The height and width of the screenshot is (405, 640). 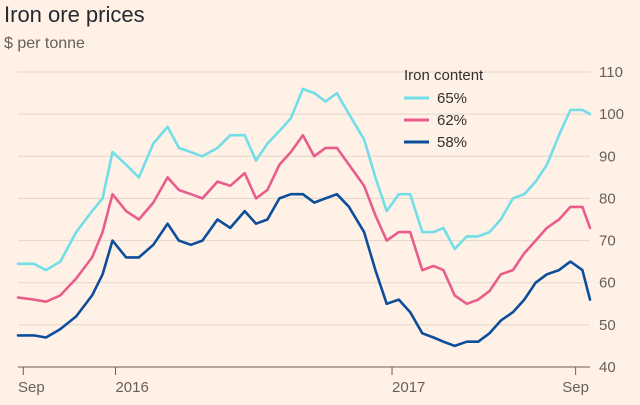 I want to click on legend-label: 62%, so click(x=452, y=120).